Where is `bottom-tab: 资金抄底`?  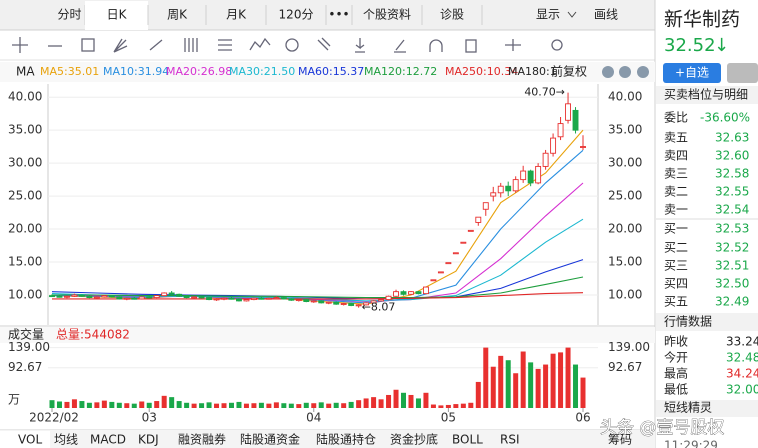 bottom-tab: 资金抄底 is located at coordinates (414, 439).